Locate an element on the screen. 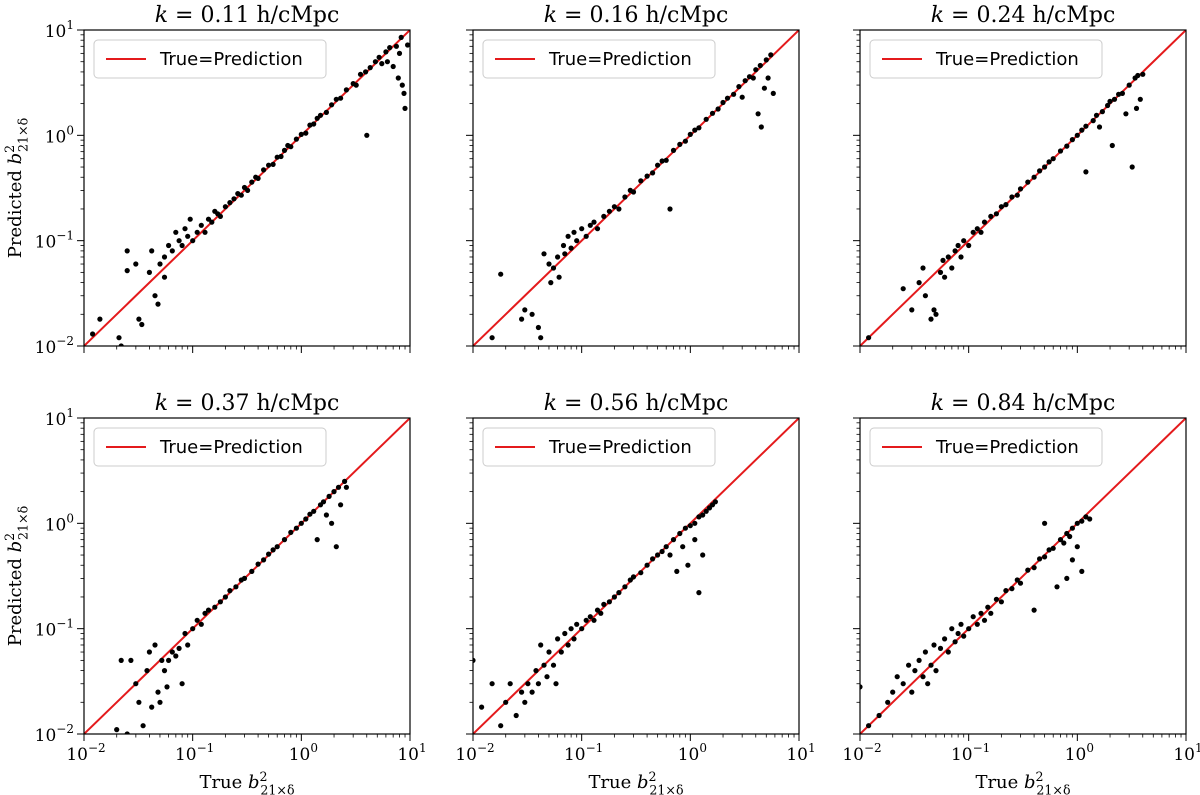  axes-frame is located at coordinates (636, 188).